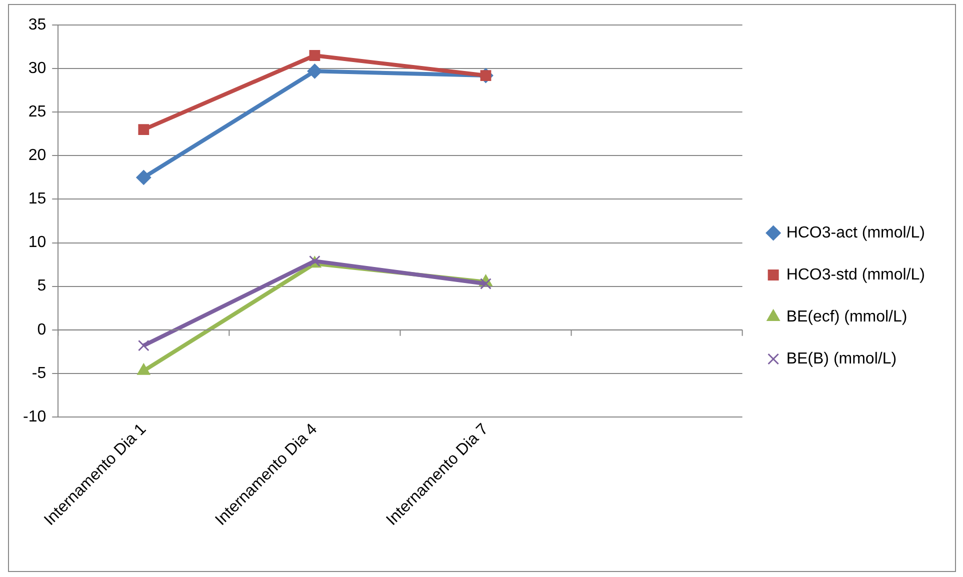 The image size is (963, 577). Describe the element at coordinates (41, 286) in the screenshot. I see `y-tick-label: 5` at that location.